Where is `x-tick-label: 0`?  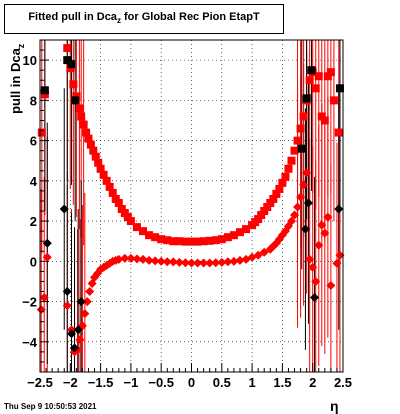
x-tick-label: 0 is located at coordinates (191, 382).